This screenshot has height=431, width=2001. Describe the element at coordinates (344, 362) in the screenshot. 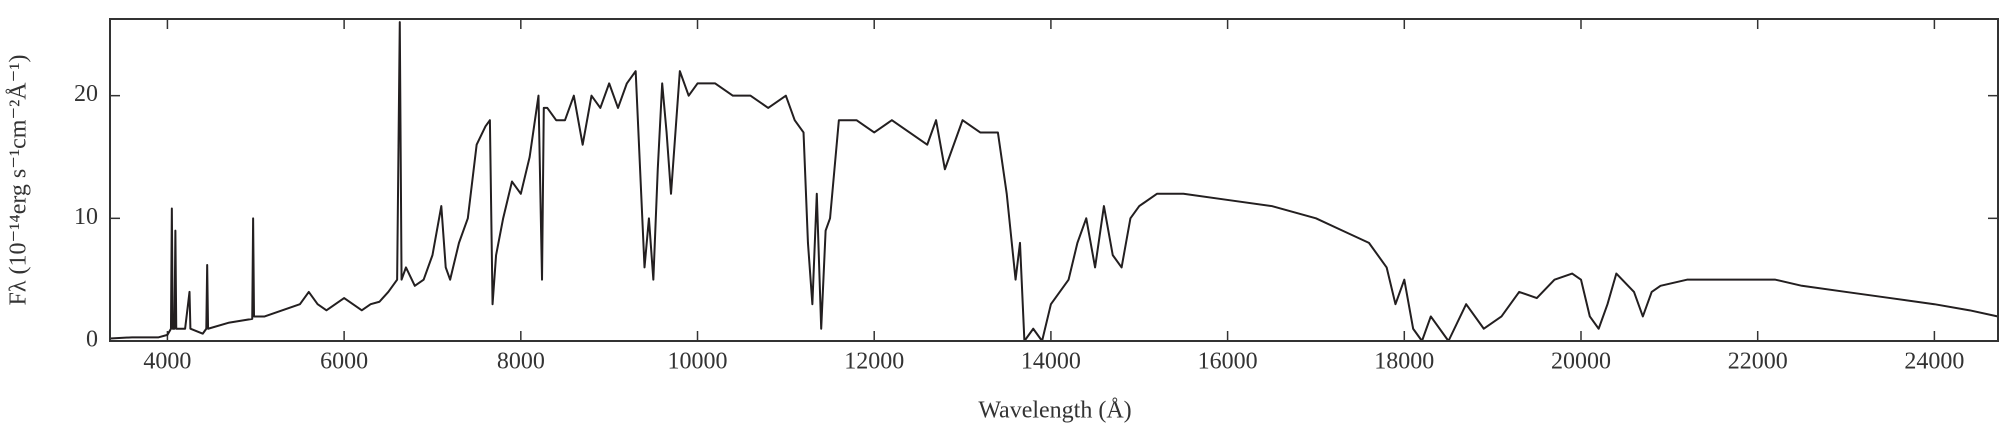

I see `x-tick-label: 6000` at that location.